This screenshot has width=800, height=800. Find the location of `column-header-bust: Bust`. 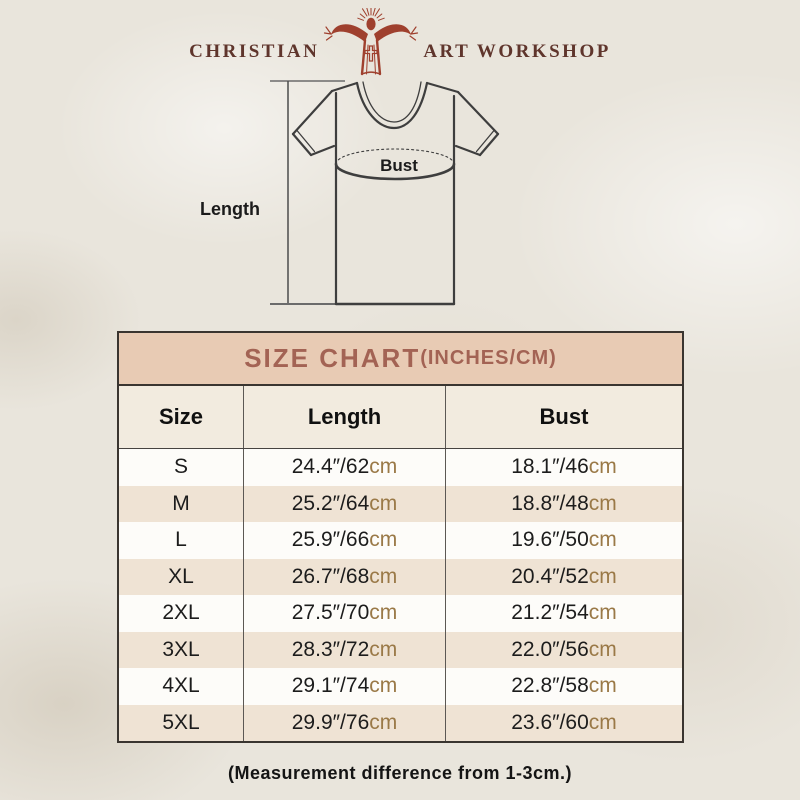

column-header-bust: Bust is located at coordinates (564, 416).